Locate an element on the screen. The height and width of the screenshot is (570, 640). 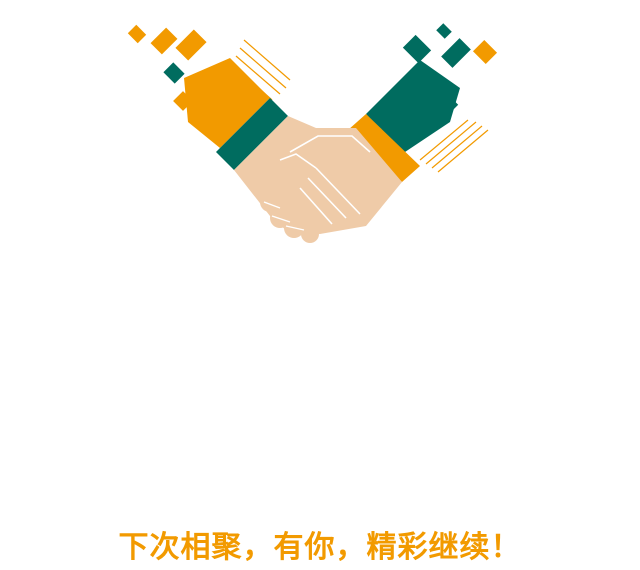
left-hand-illustration is located at coordinates (209, 97).